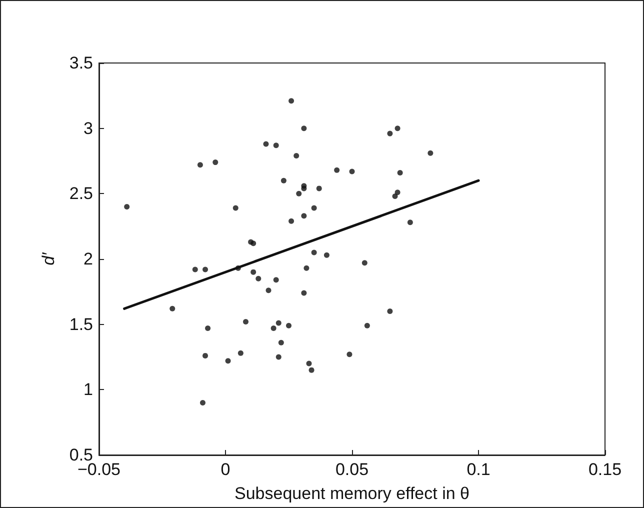 The image size is (644, 508). I want to click on y-tick-label: 3.5, so click(81, 63).